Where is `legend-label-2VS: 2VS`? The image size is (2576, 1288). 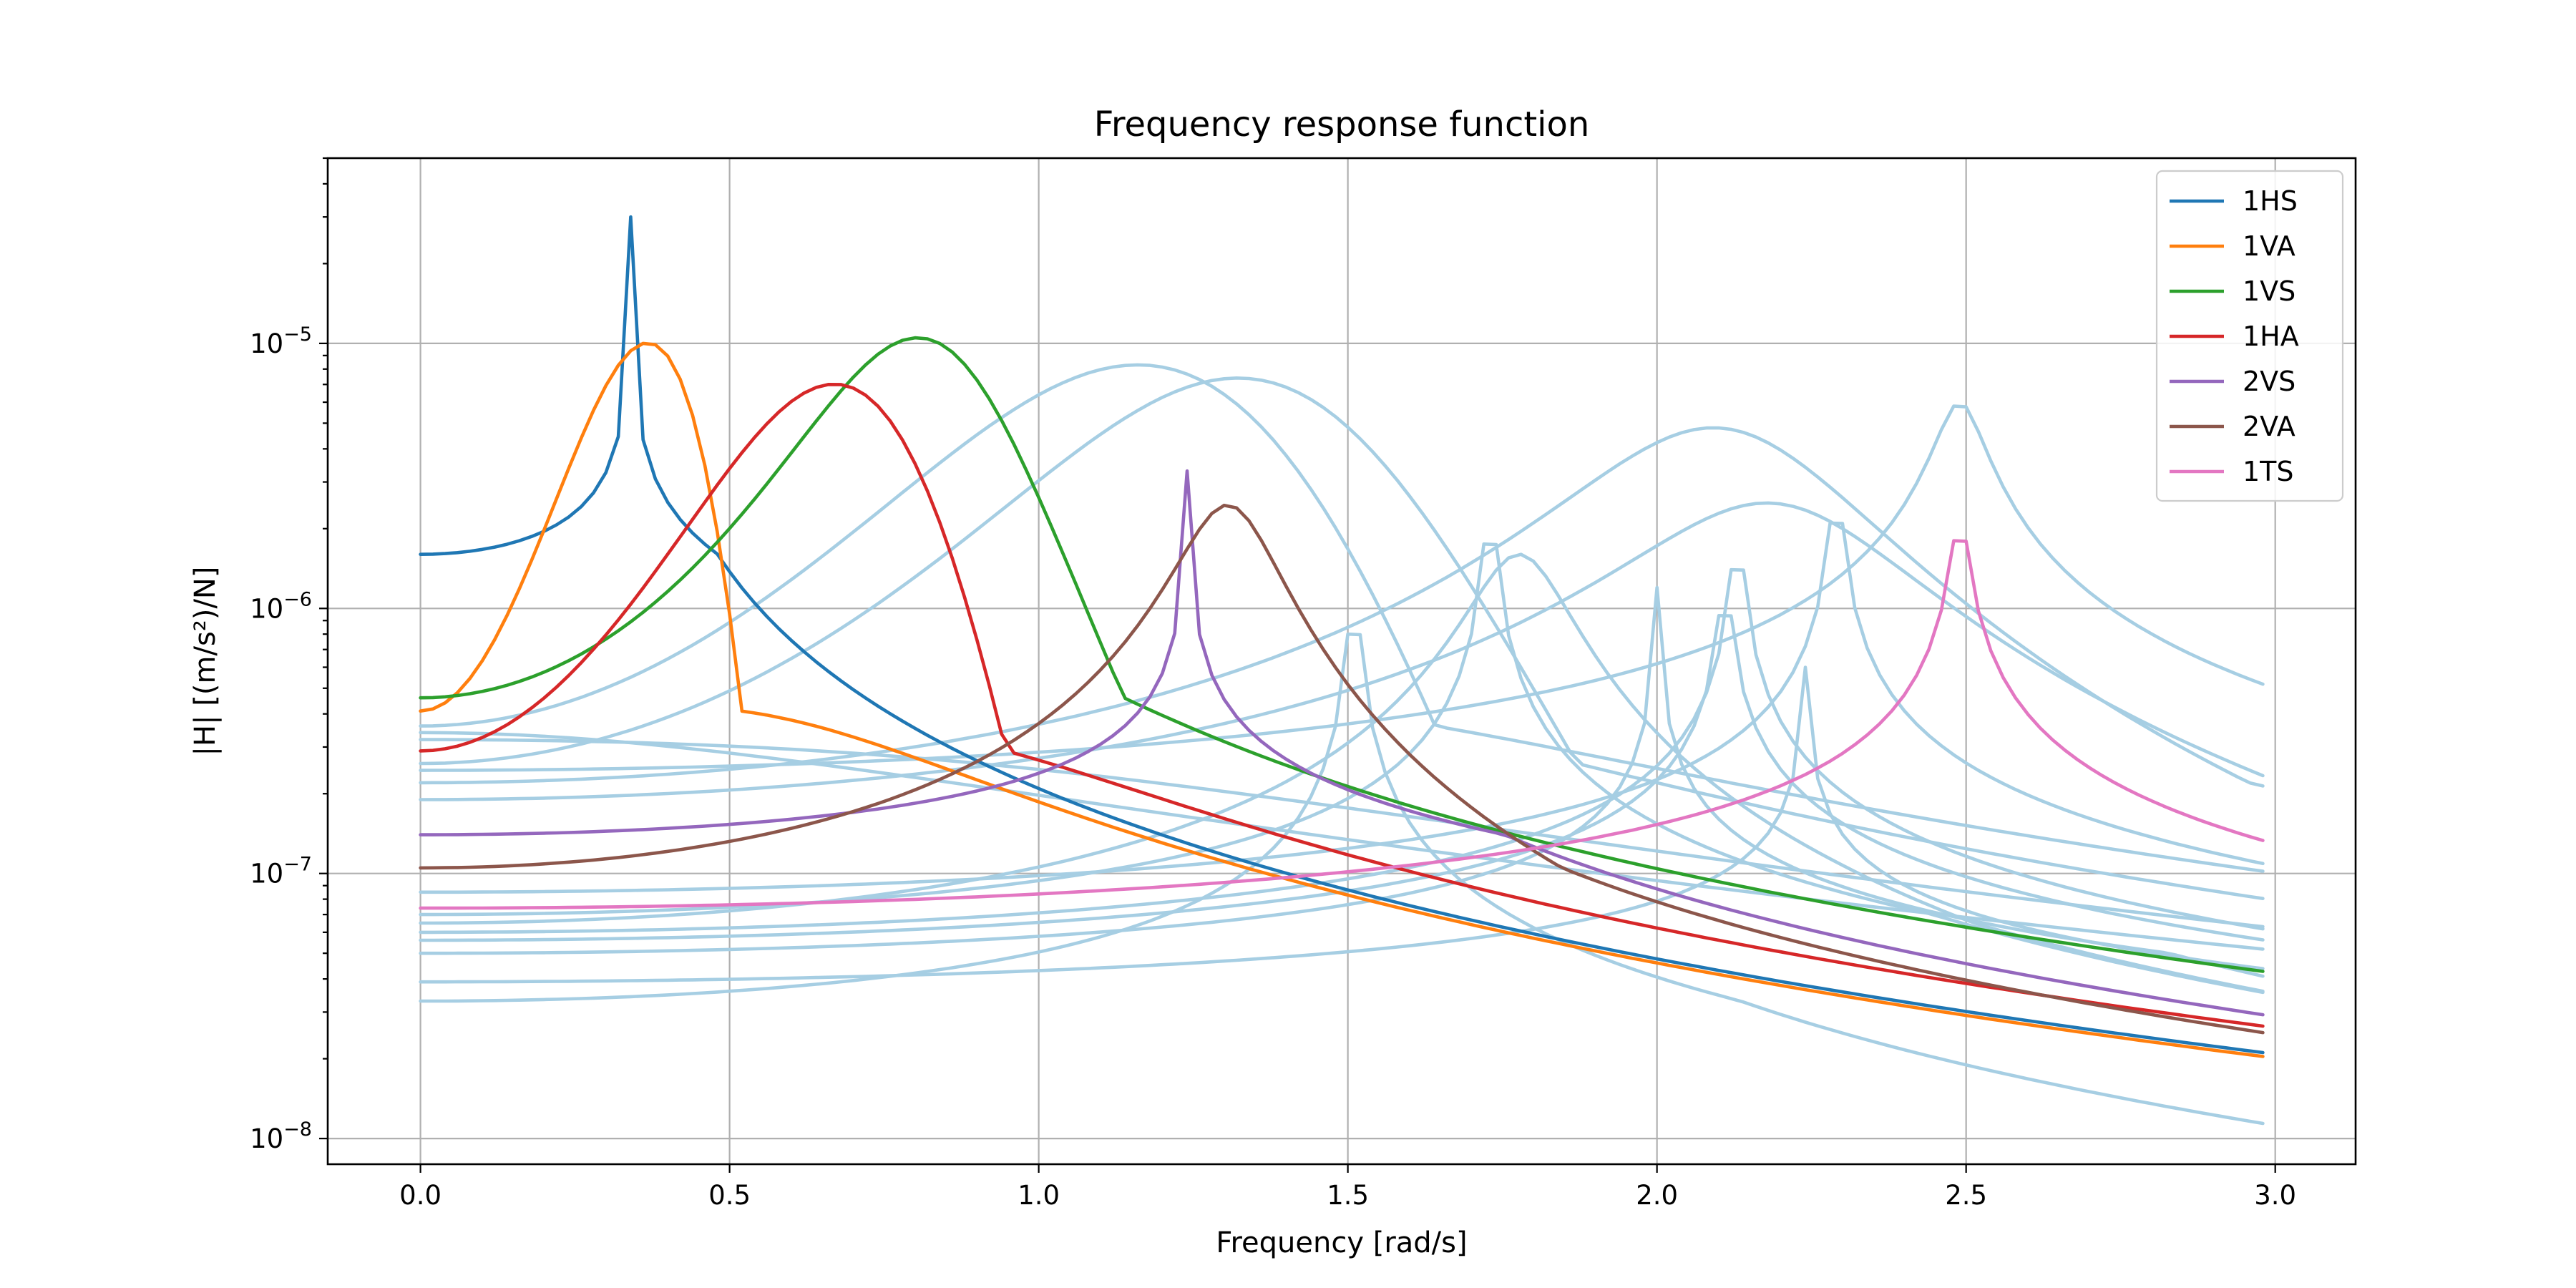 legend-label-2VS: 2VS is located at coordinates (2269, 381).